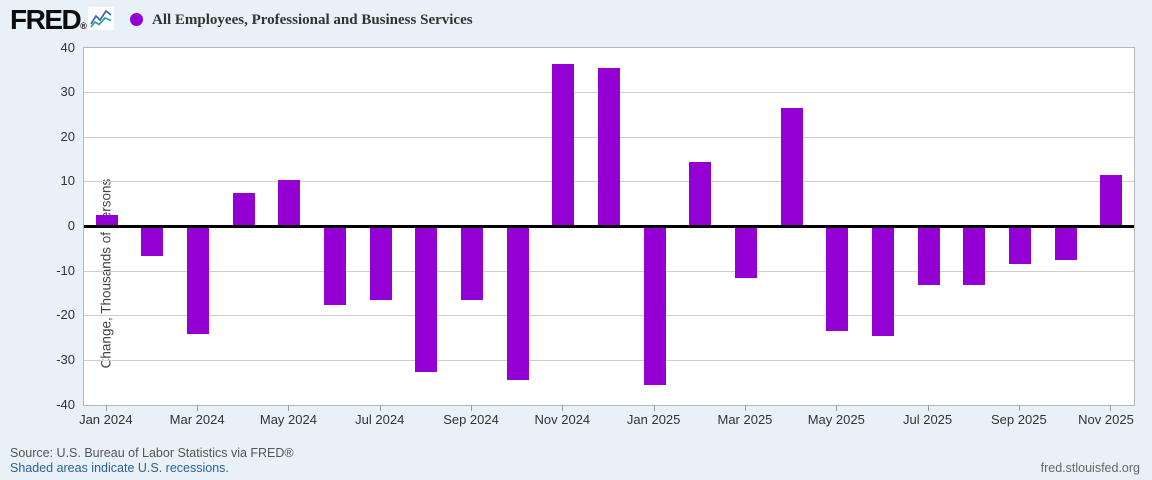 The width and height of the screenshot is (1152, 480). Describe the element at coordinates (65, 315) in the screenshot. I see `y-axis-tick-label: -20` at that location.